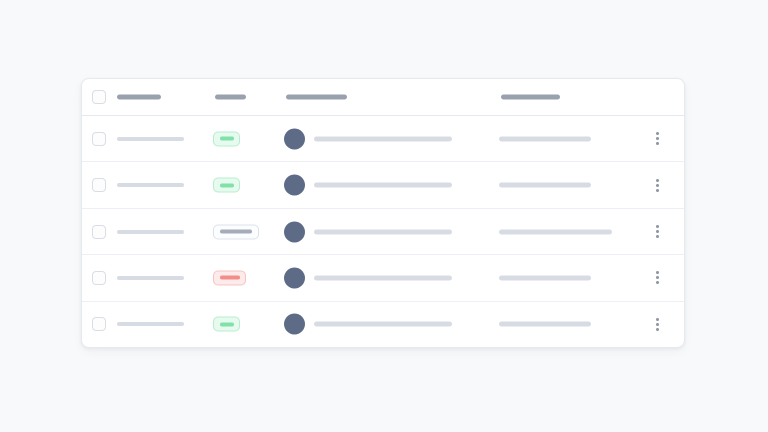 The height and width of the screenshot is (432, 768). I want to click on status-badge-neutral, so click(236, 232).